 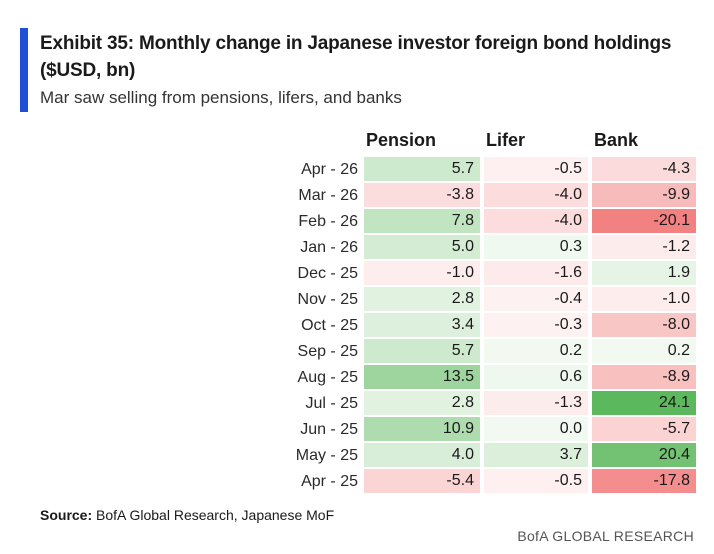 What do you see at coordinates (328, 195) in the screenshot?
I see `row-label: Mar - 26` at bounding box center [328, 195].